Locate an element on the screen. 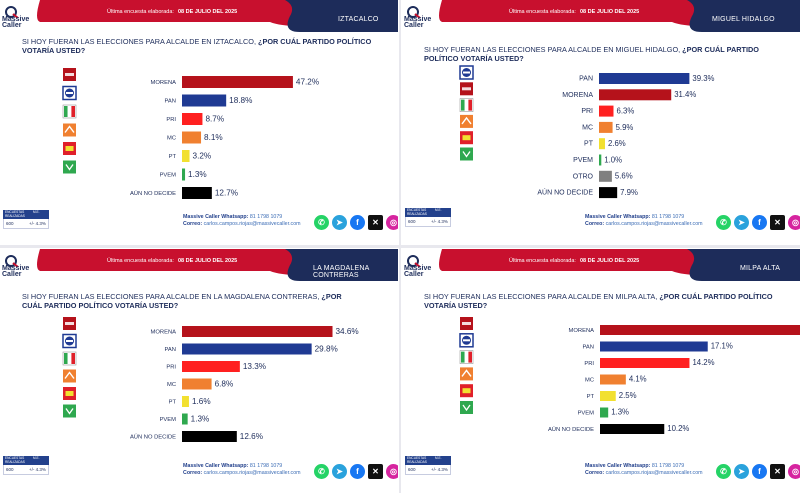  bar-mc is located at coordinates (192, 137).